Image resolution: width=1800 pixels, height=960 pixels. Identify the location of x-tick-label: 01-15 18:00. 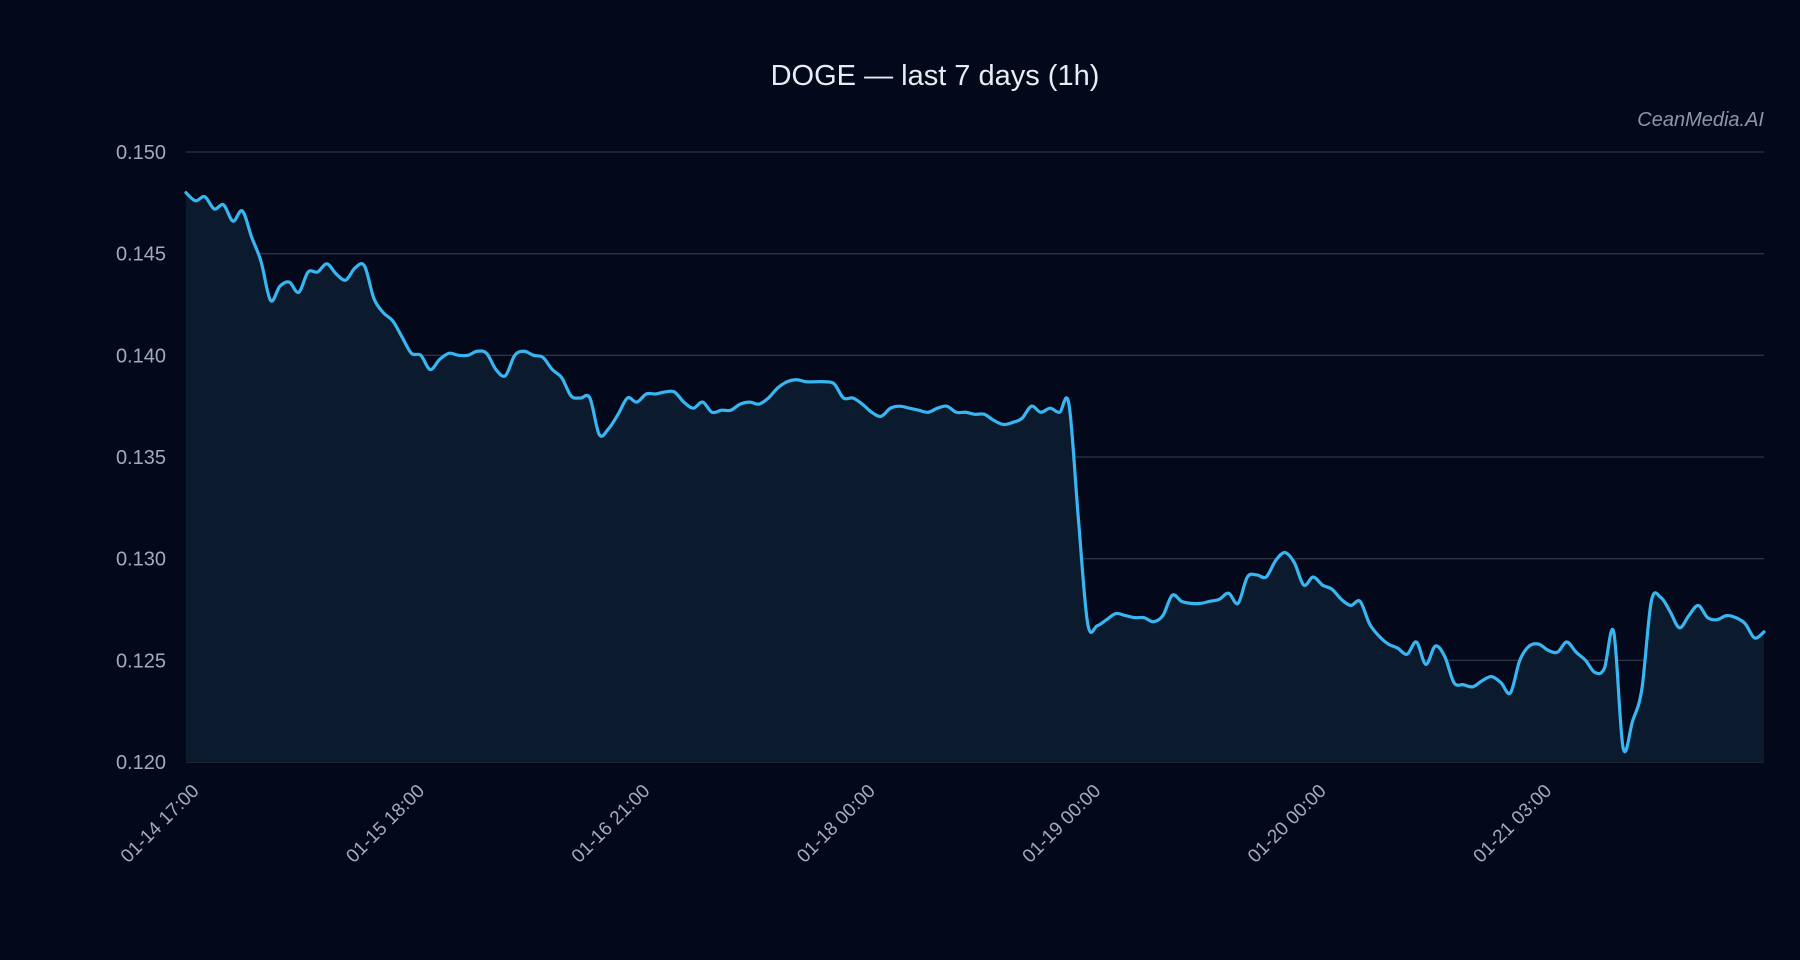
(385, 824).